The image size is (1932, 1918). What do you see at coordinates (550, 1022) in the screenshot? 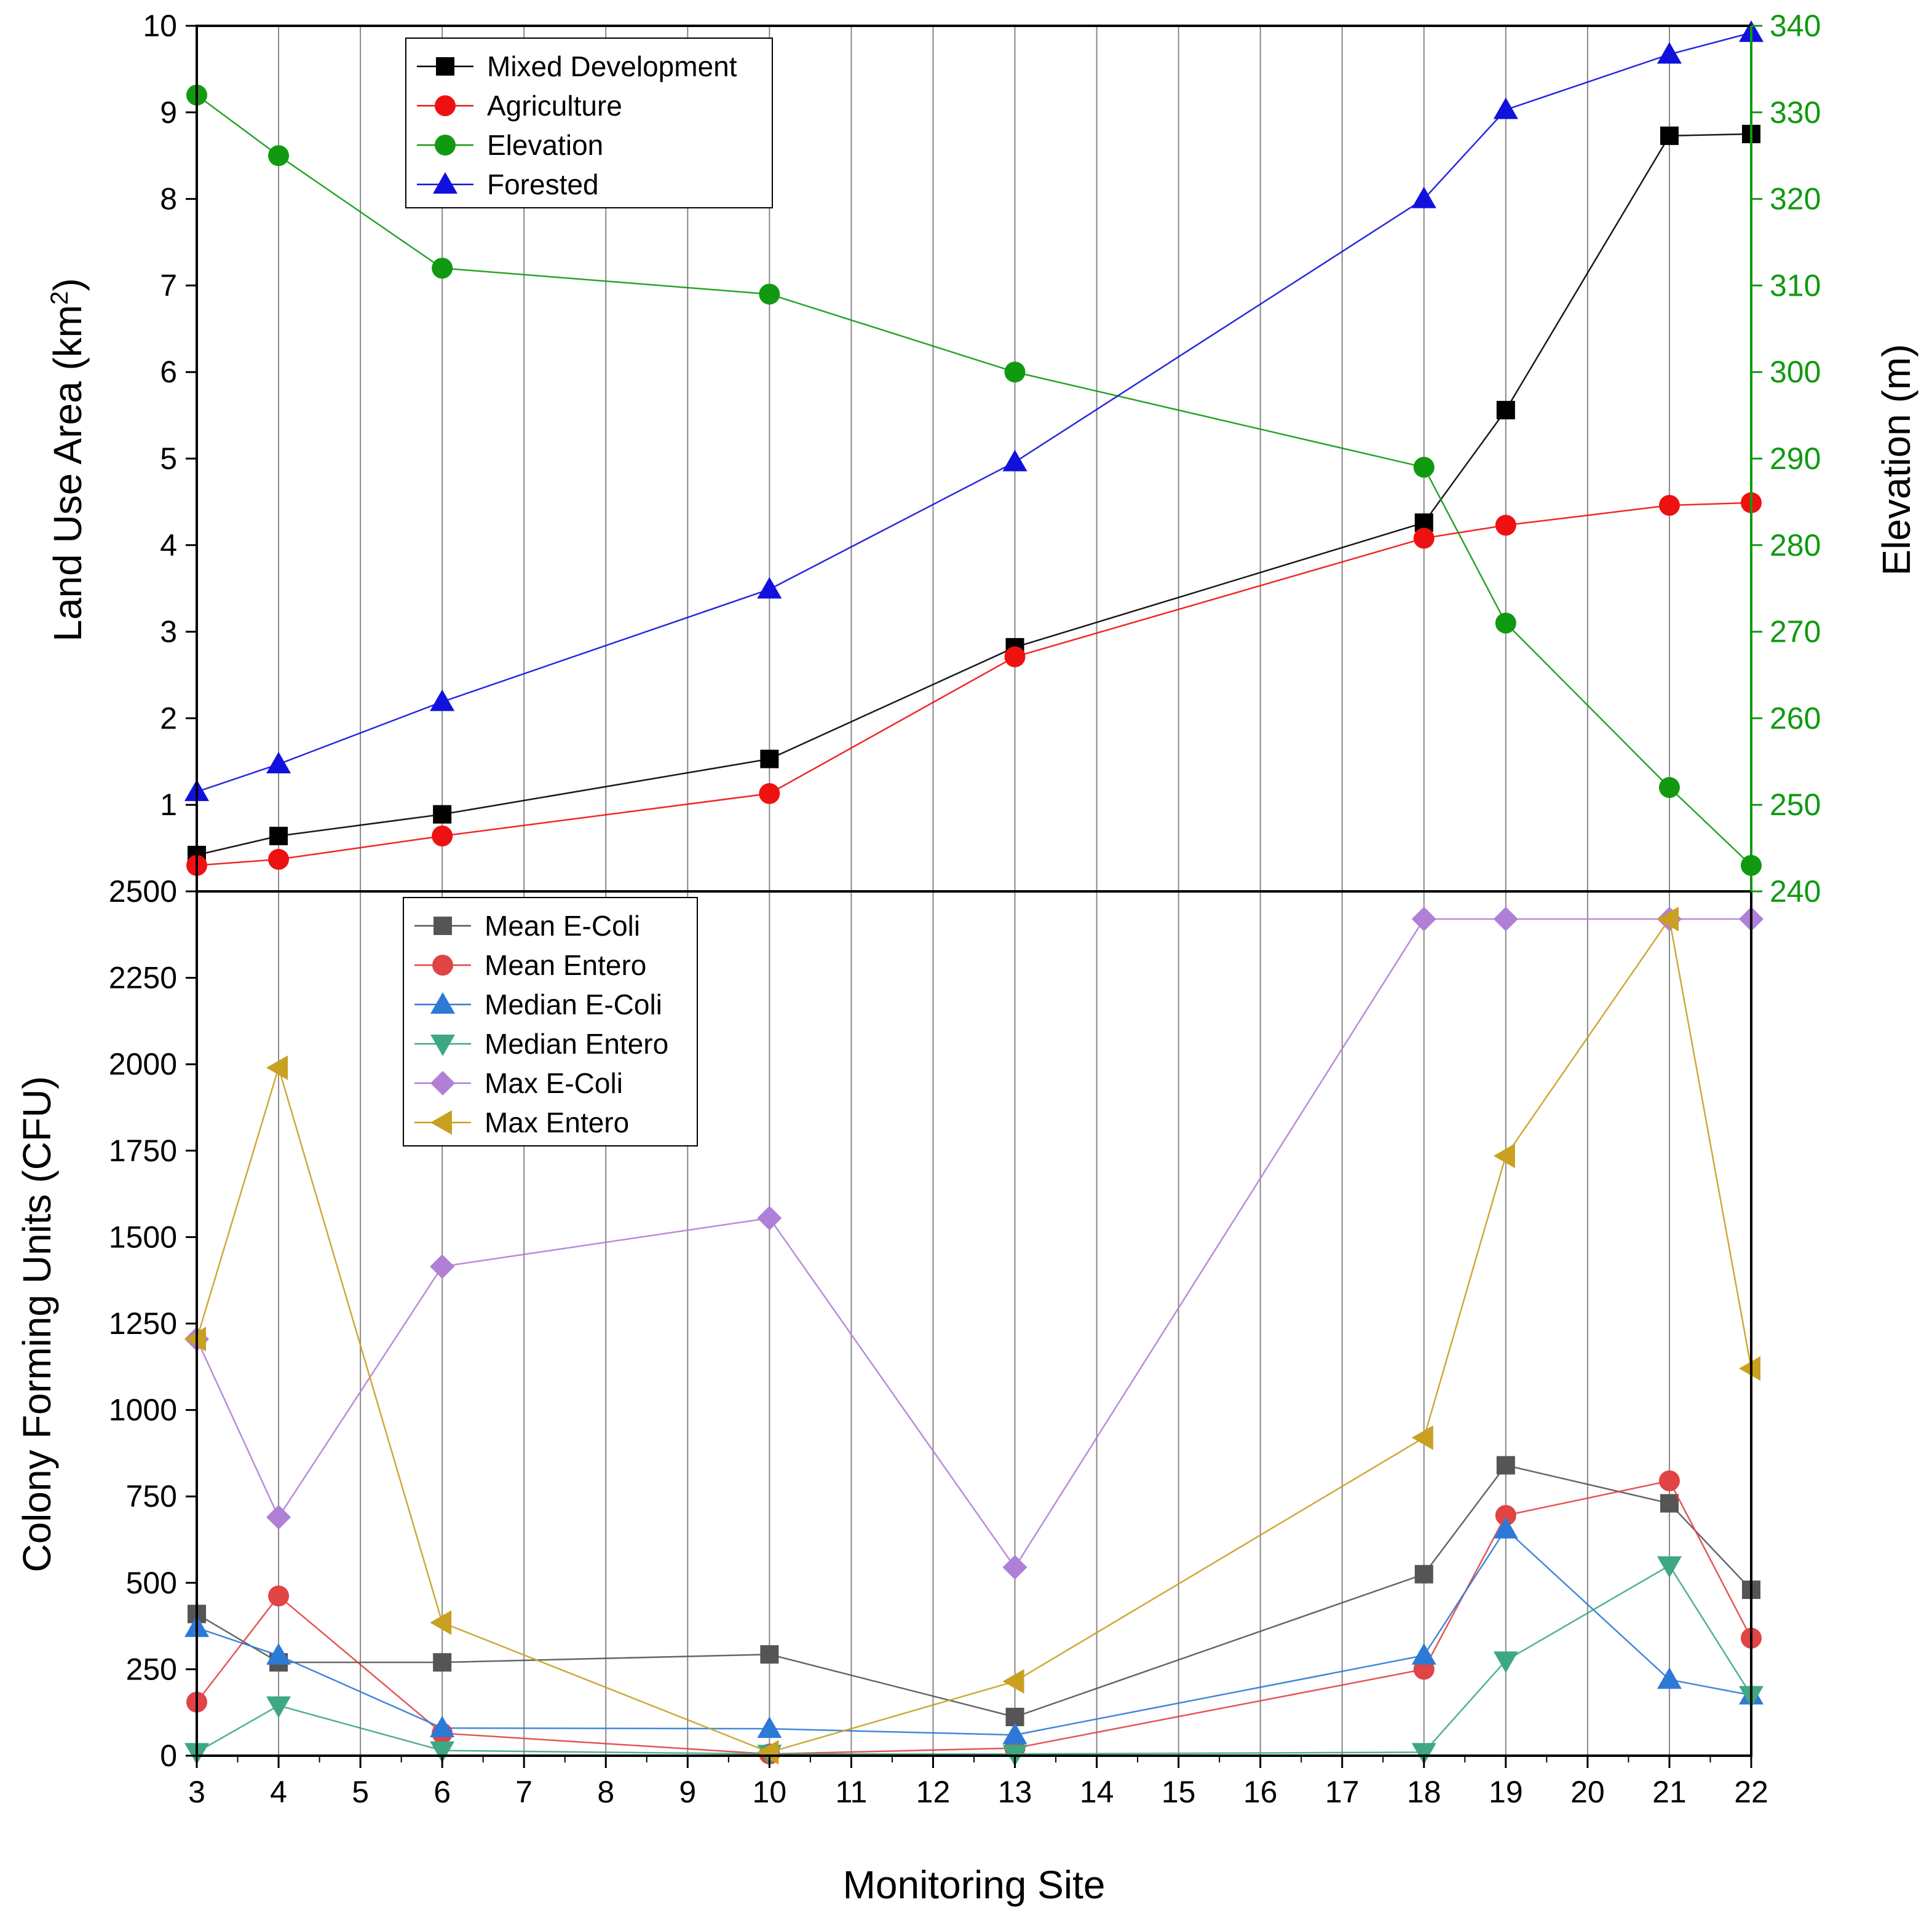
I see `legend-box` at bounding box center [550, 1022].